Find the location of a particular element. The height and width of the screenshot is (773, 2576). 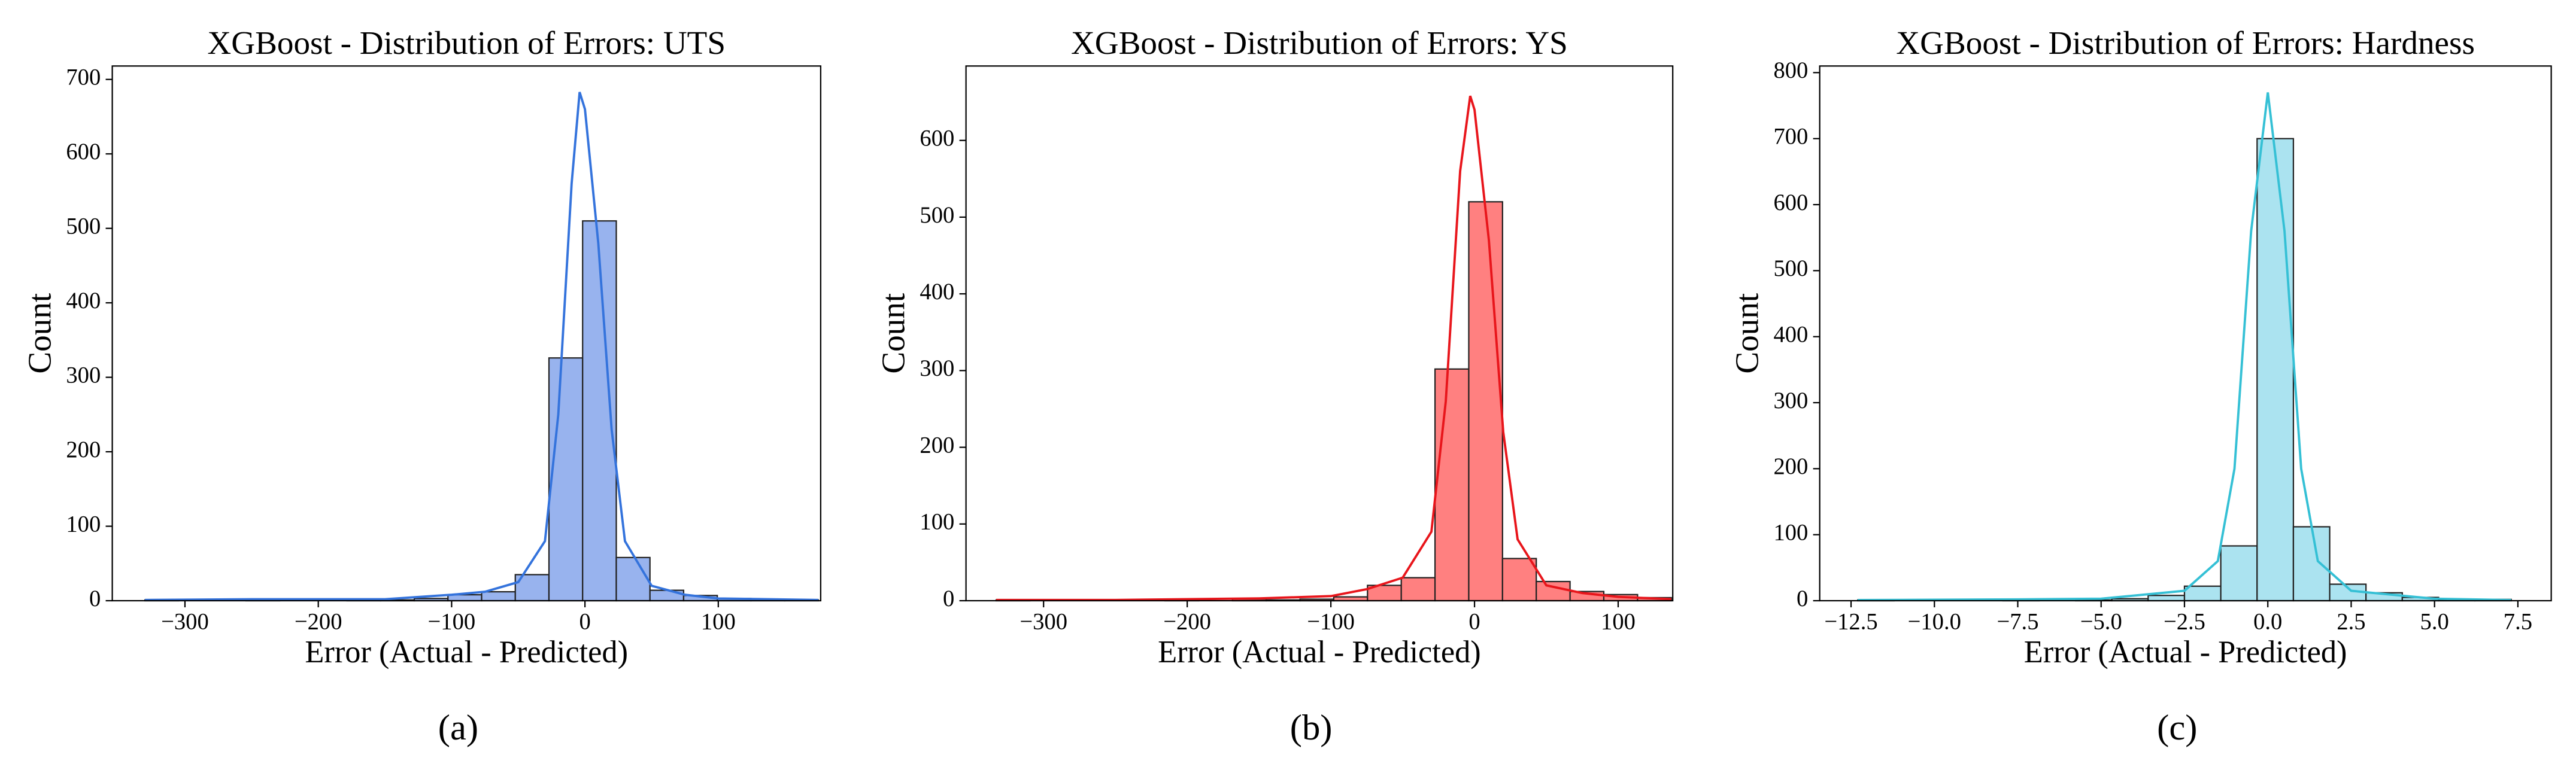

x-tick-label: 2.5 is located at coordinates (2351, 622).